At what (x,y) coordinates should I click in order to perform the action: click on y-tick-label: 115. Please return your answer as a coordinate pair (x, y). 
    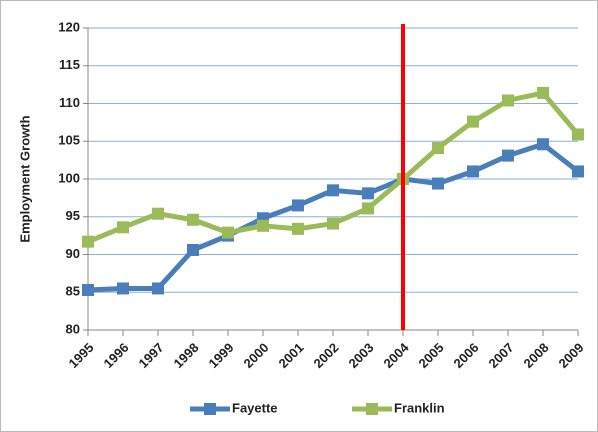
    Looking at the image, I should click on (69, 64).